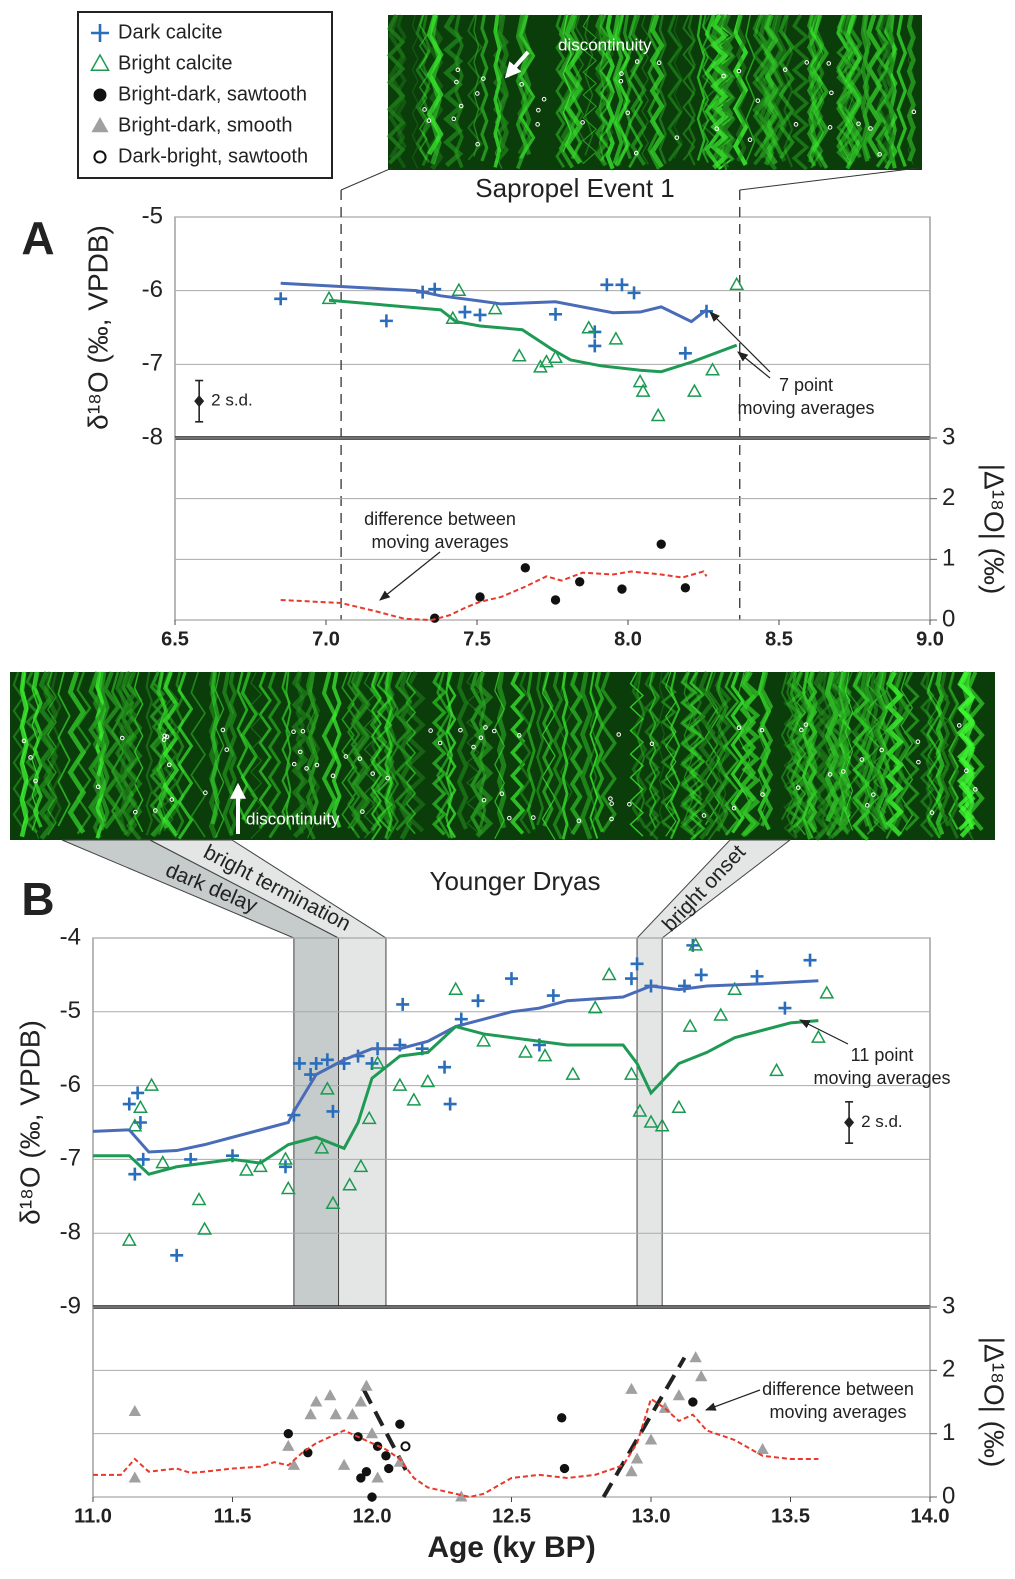 This screenshot has height=1579, width=1015. I want to click on y-tick-label: -8, so click(70, 1232).